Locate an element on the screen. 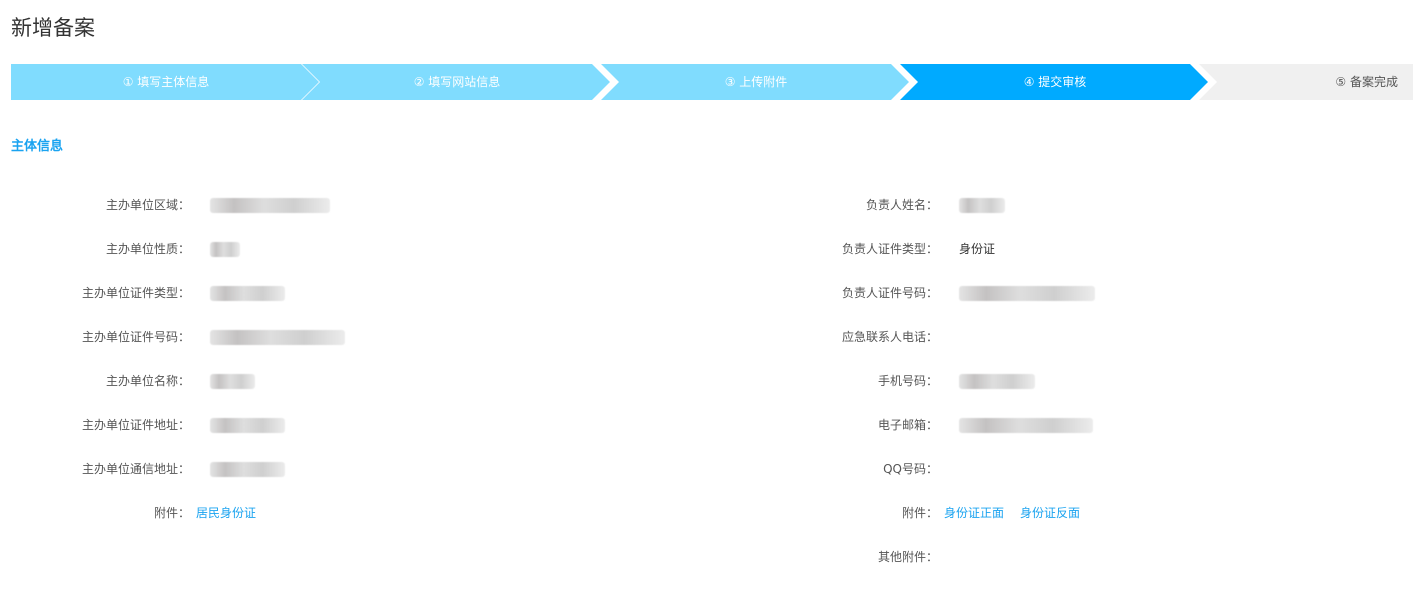 This screenshot has width=1413, height=590. step-4: ④ 提交审核 is located at coordinates (1054, 82).